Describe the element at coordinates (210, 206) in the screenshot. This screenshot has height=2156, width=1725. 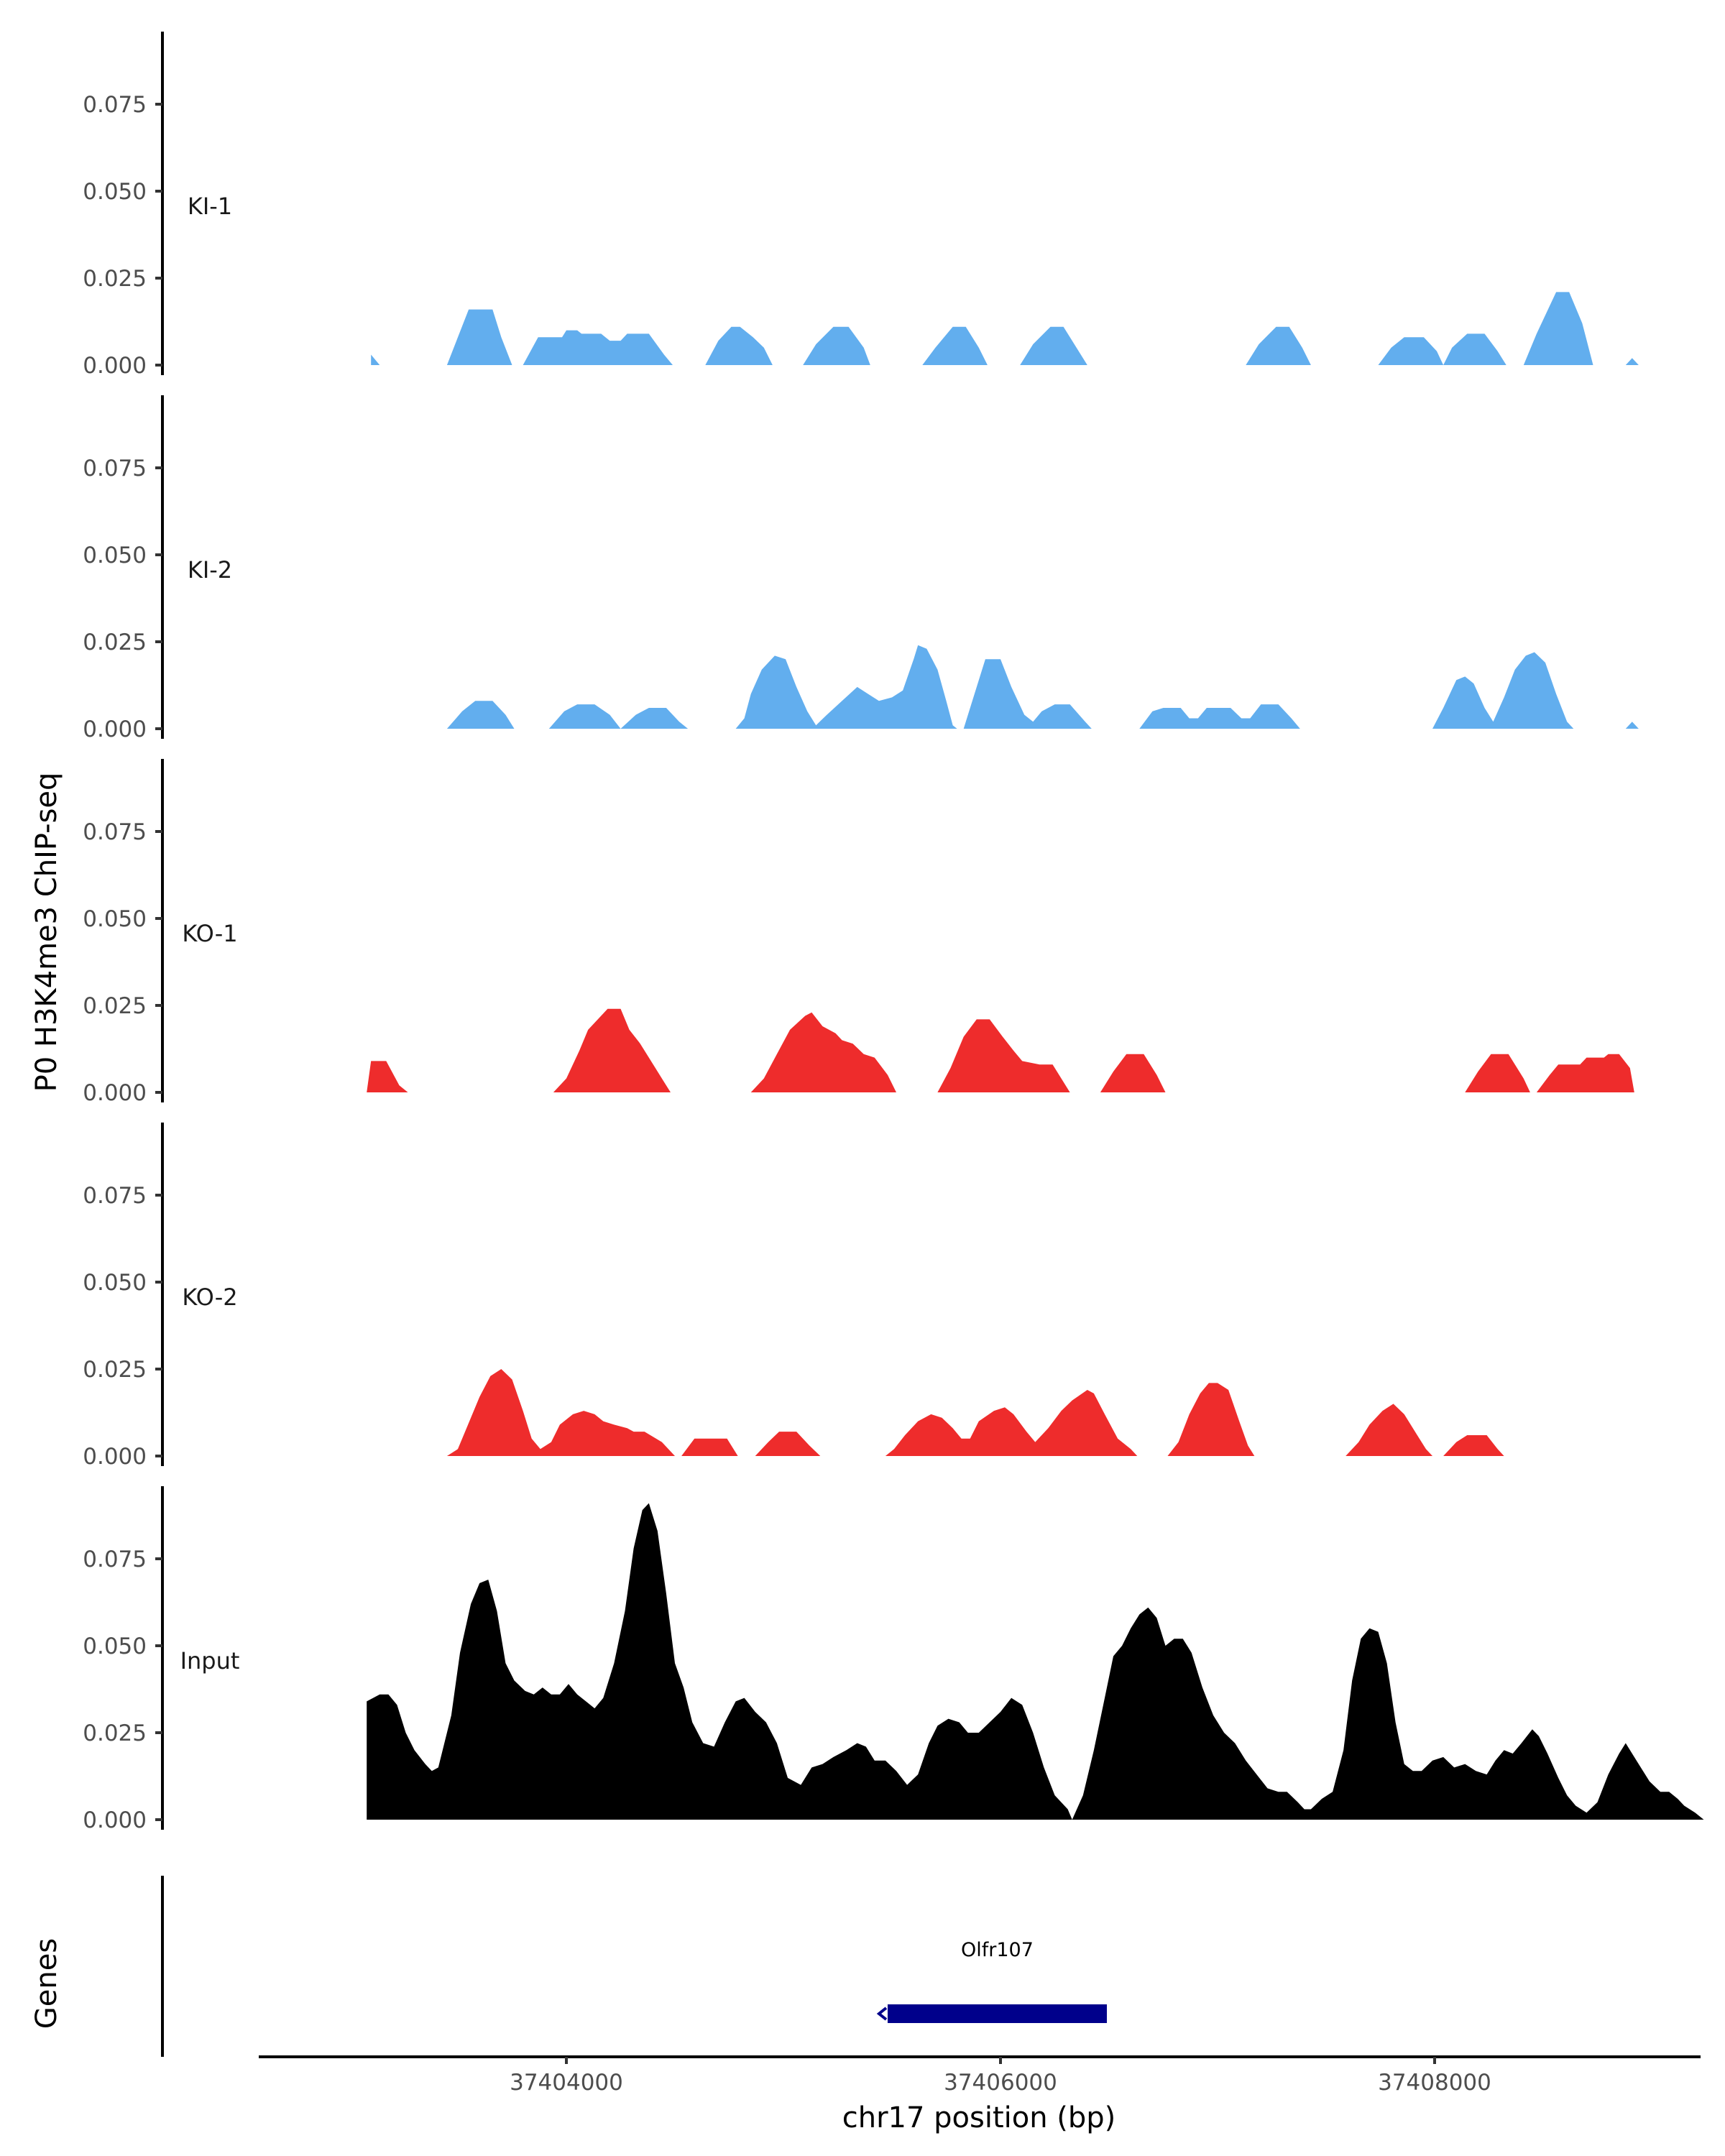
I see `track-label: KI-1` at that location.